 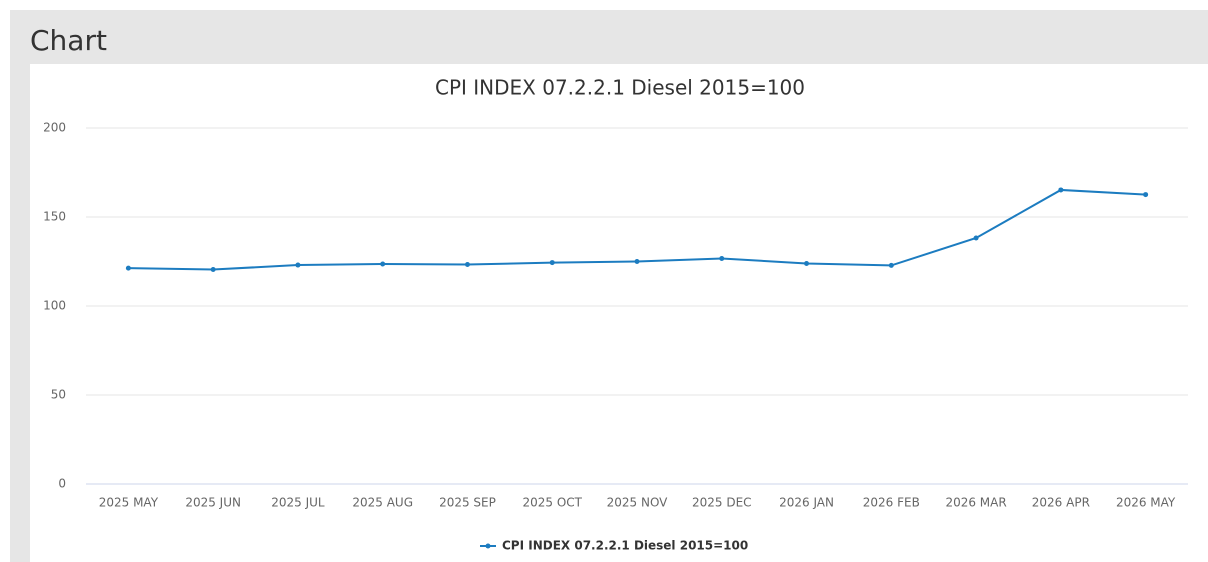 I want to click on x-tick-label: 2025 DEC, so click(x=722, y=503).